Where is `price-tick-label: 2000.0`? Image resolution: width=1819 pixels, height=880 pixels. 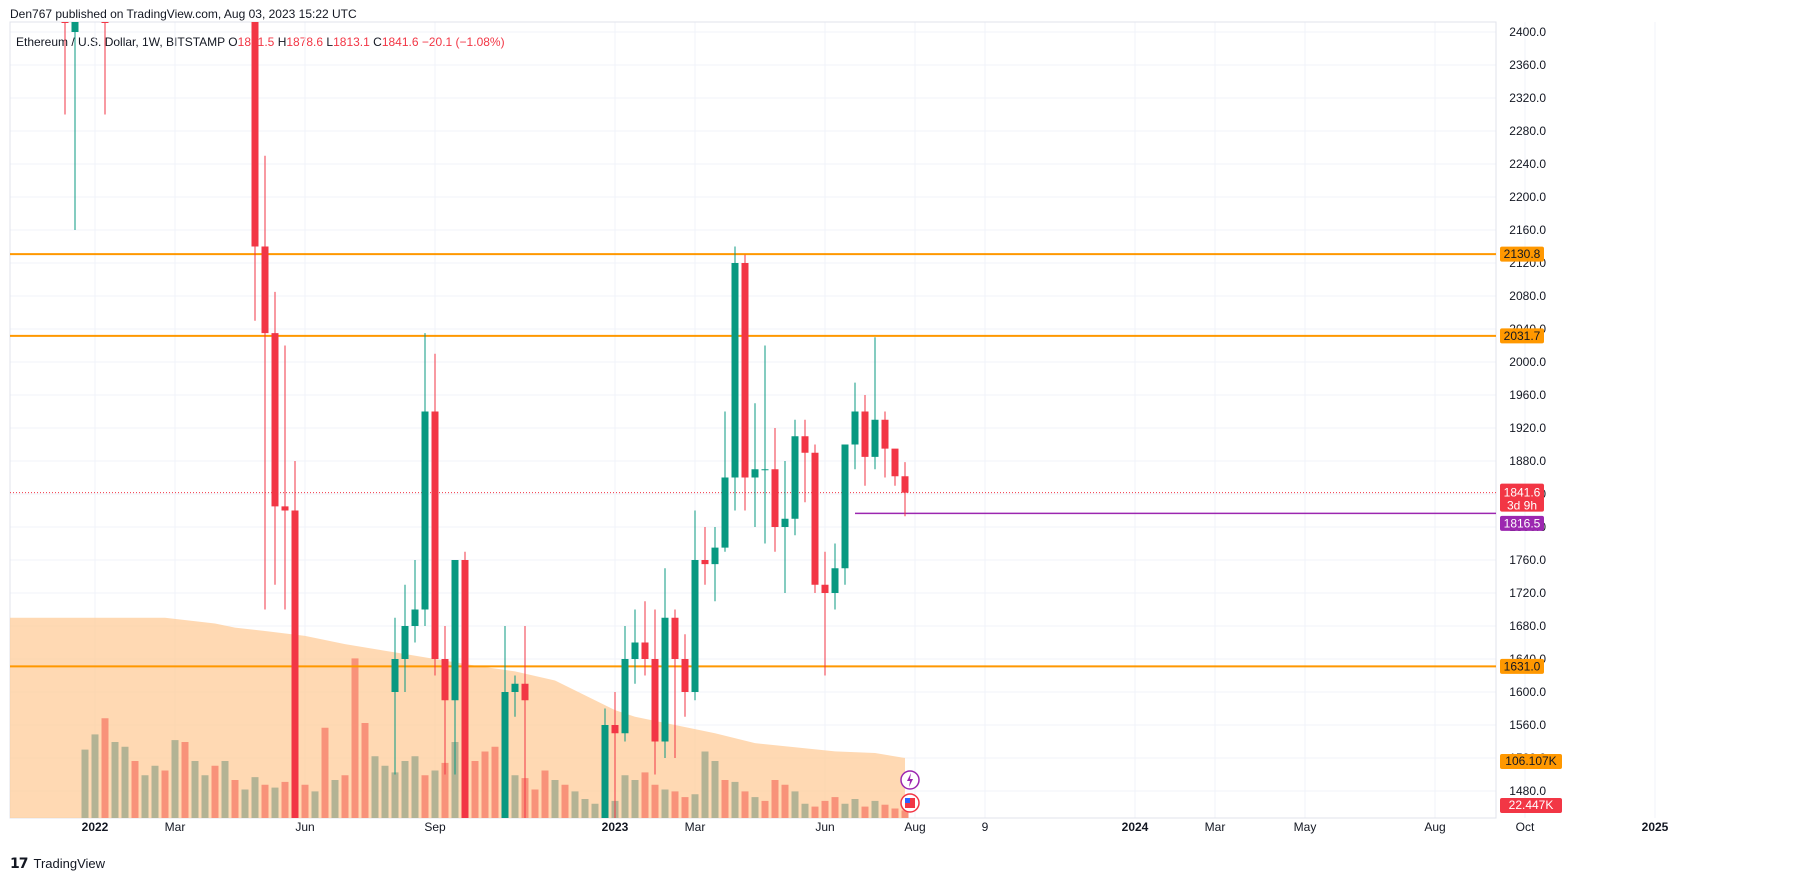 price-tick-label: 2000.0 is located at coordinates (1527, 362).